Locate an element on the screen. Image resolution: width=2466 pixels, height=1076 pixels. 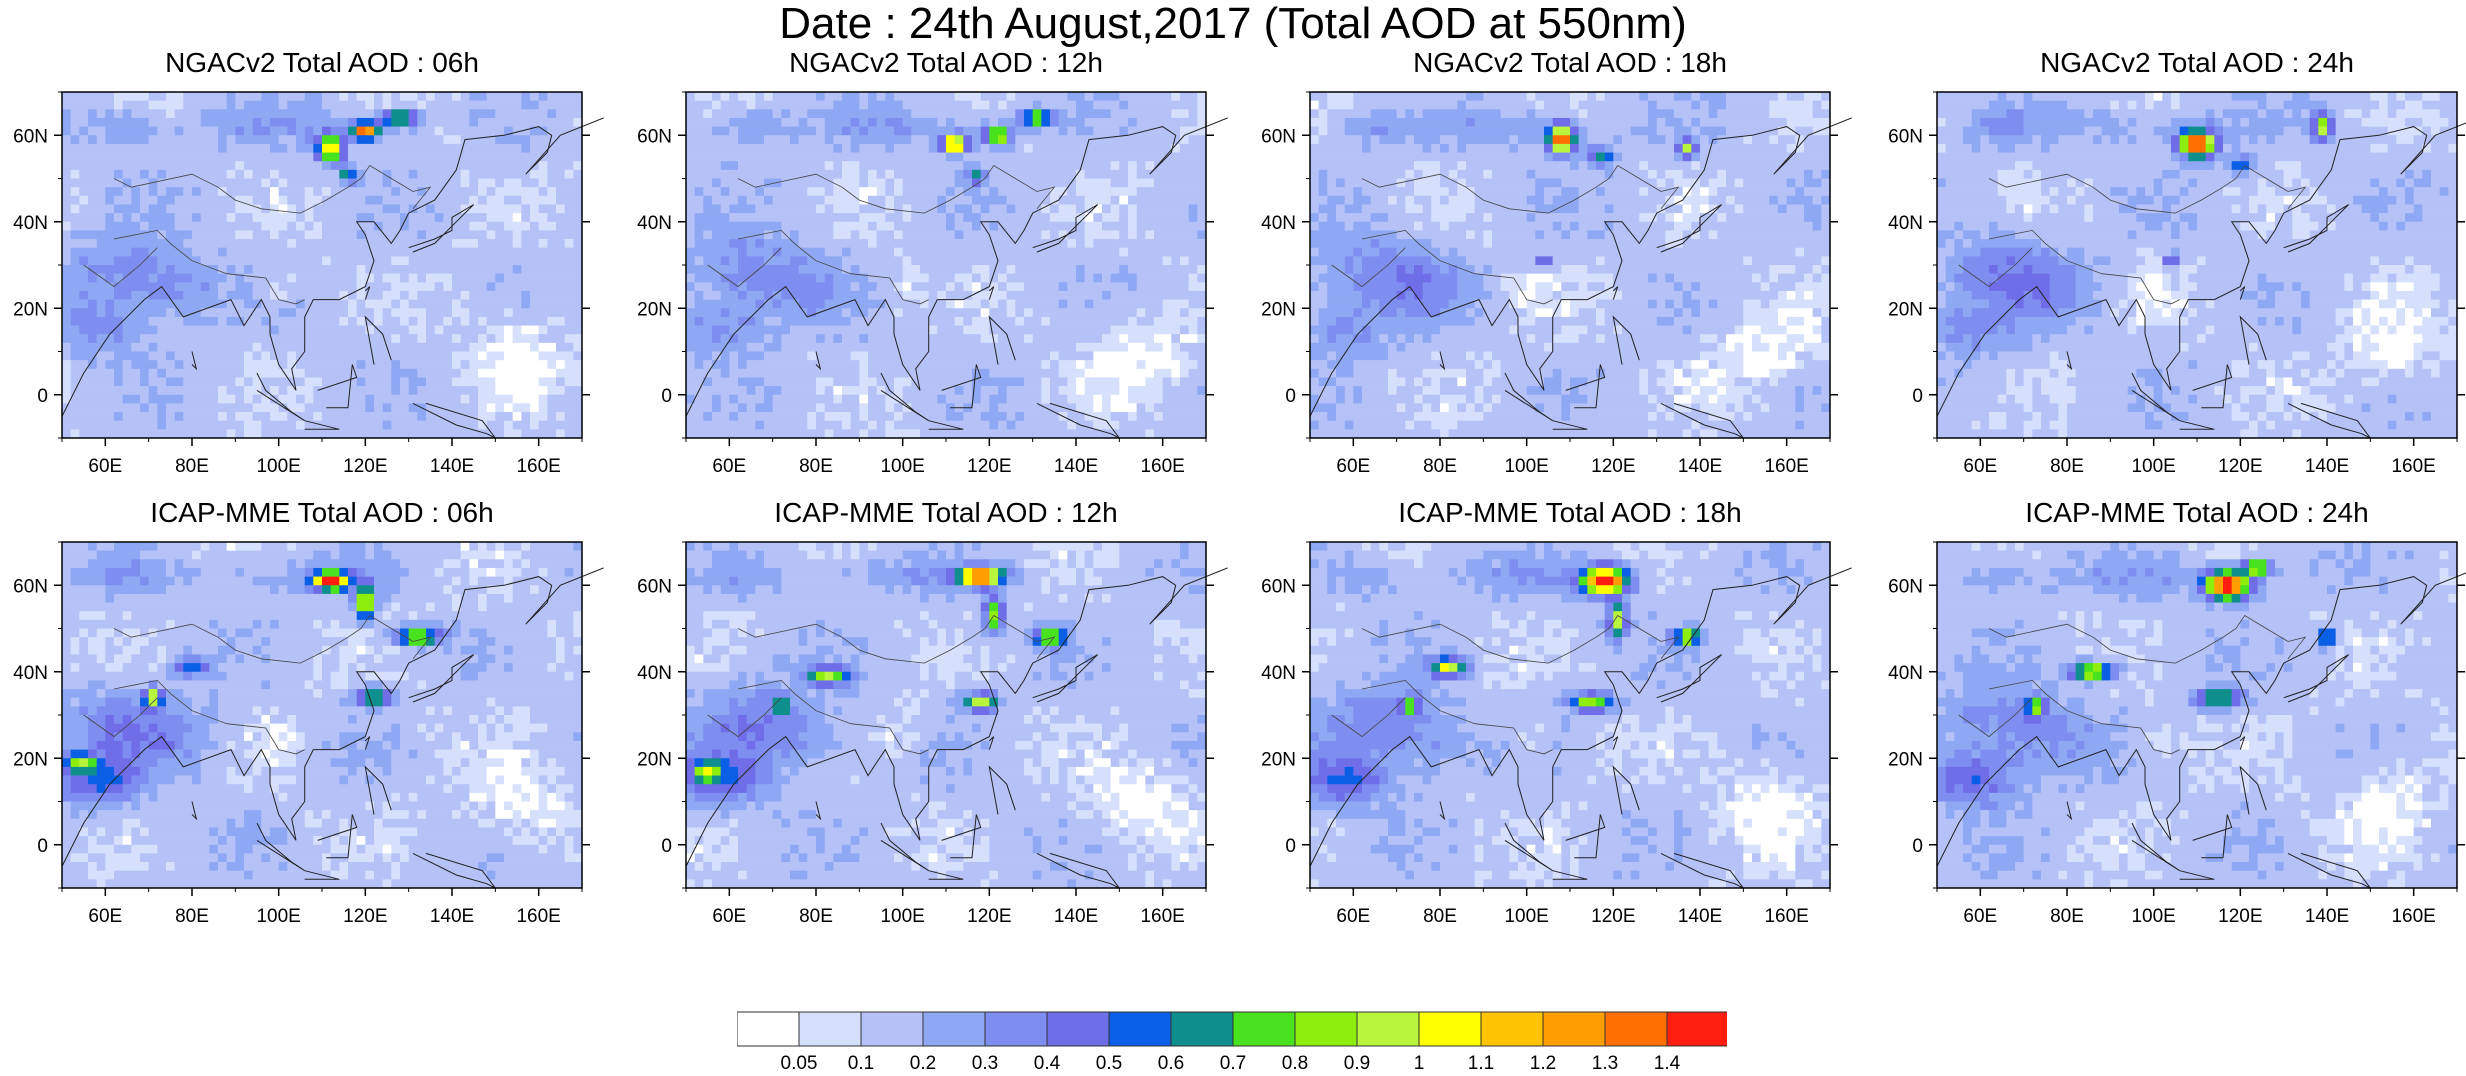
panel-title: ICAP-MME Total AOD : 06h is located at coordinates (322, 513).